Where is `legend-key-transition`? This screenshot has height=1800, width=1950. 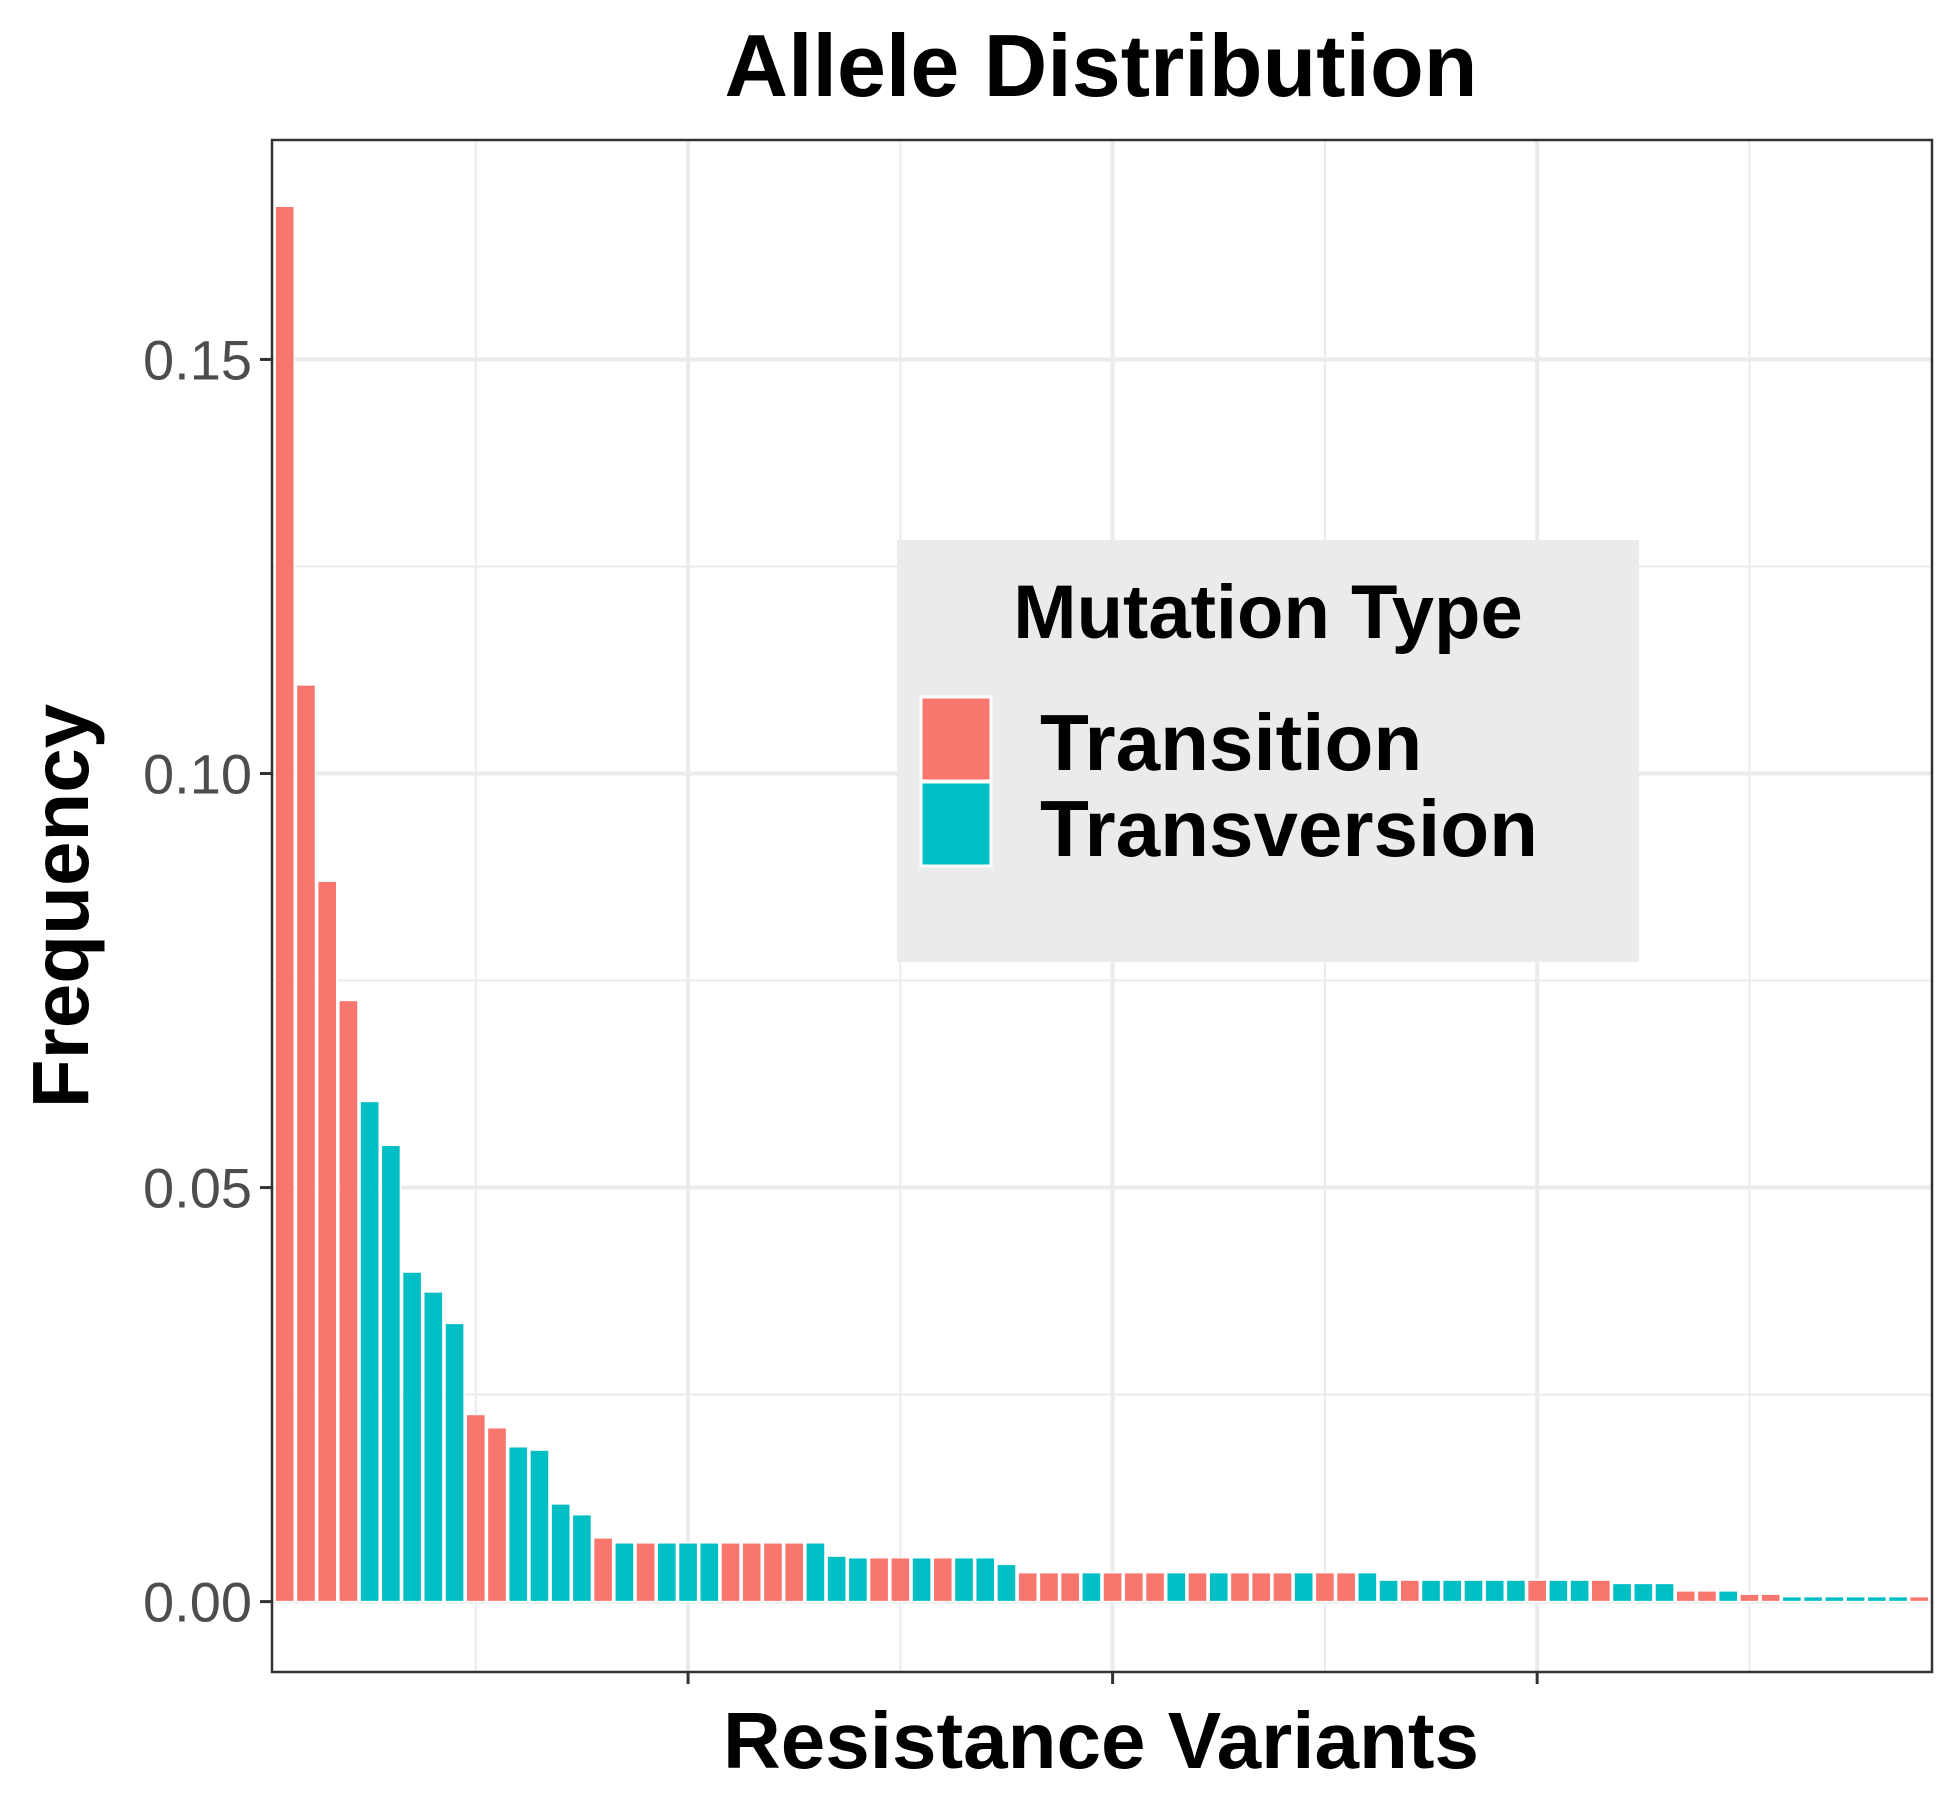
legend-key-transition is located at coordinates (956, 739).